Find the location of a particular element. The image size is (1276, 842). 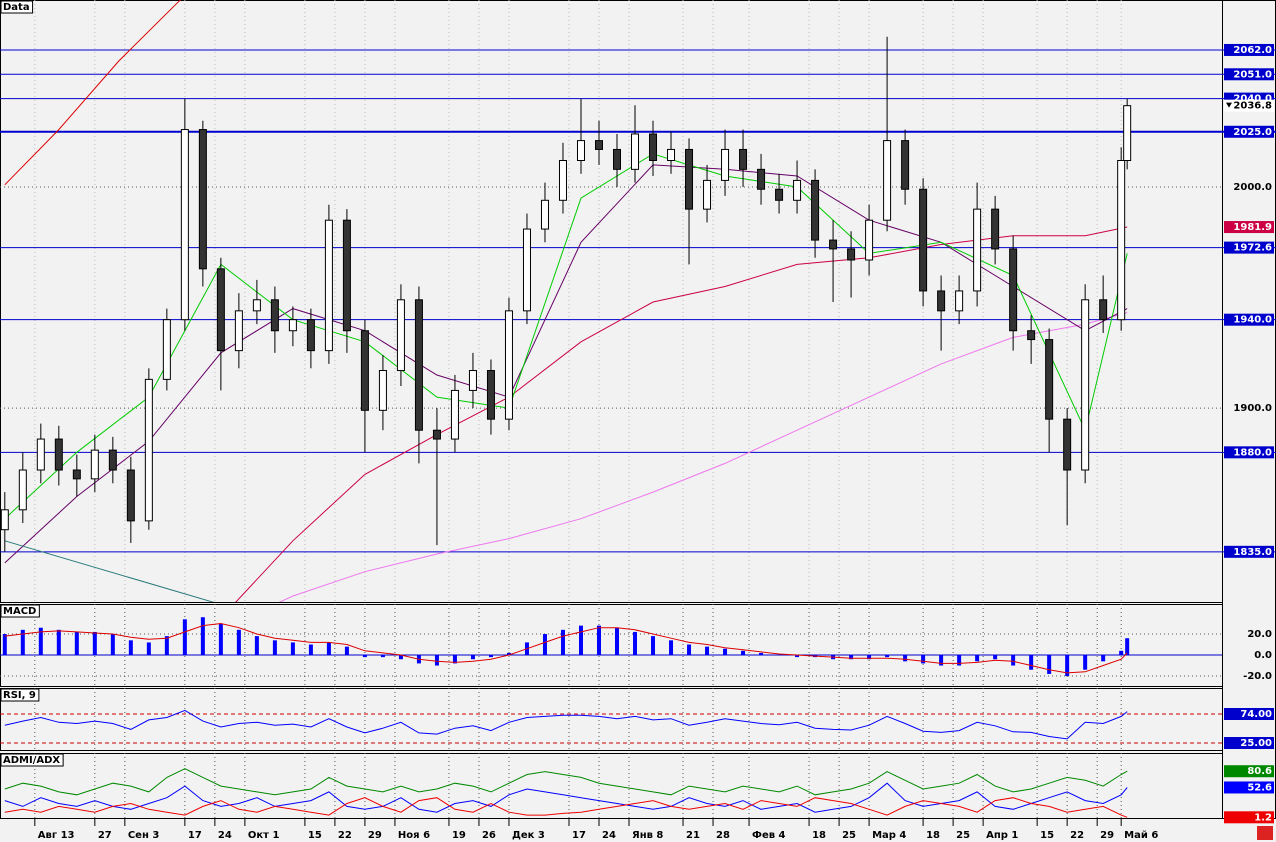

axis-tag: 1.2 is located at coordinates (1263, 817).